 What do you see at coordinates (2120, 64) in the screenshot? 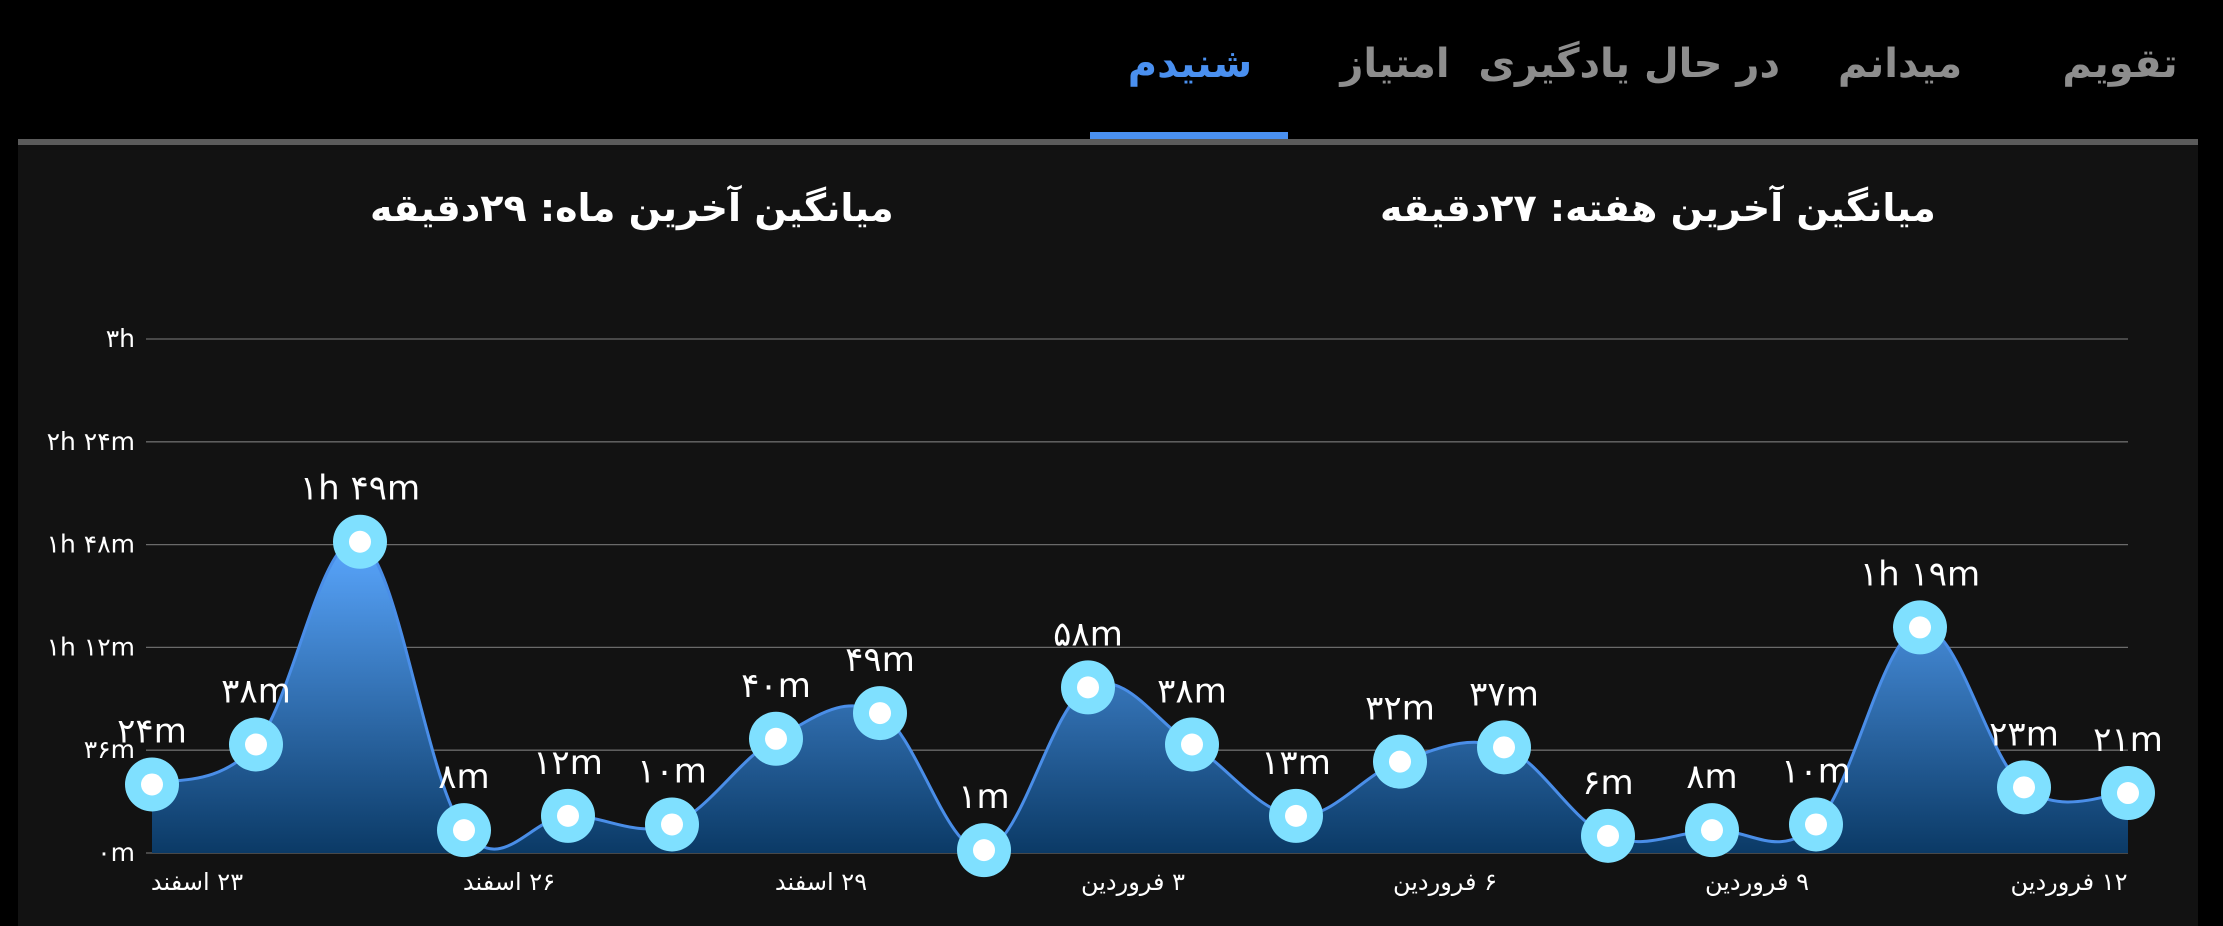
I see `tab-calendar: تقویم` at bounding box center [2120, 64].